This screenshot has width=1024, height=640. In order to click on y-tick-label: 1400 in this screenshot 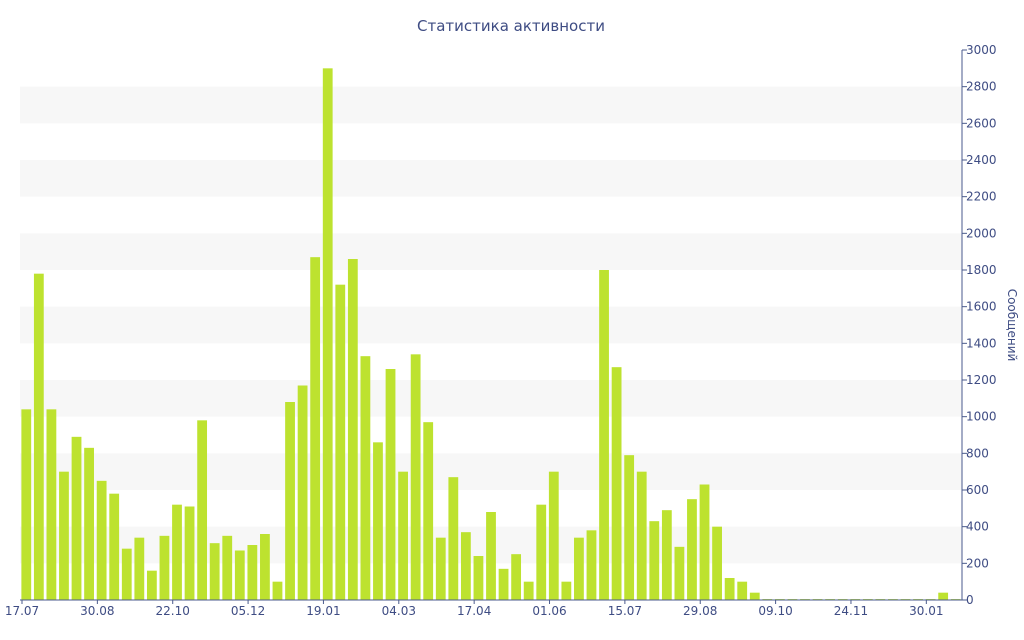, I will do `click(981, 343)`.